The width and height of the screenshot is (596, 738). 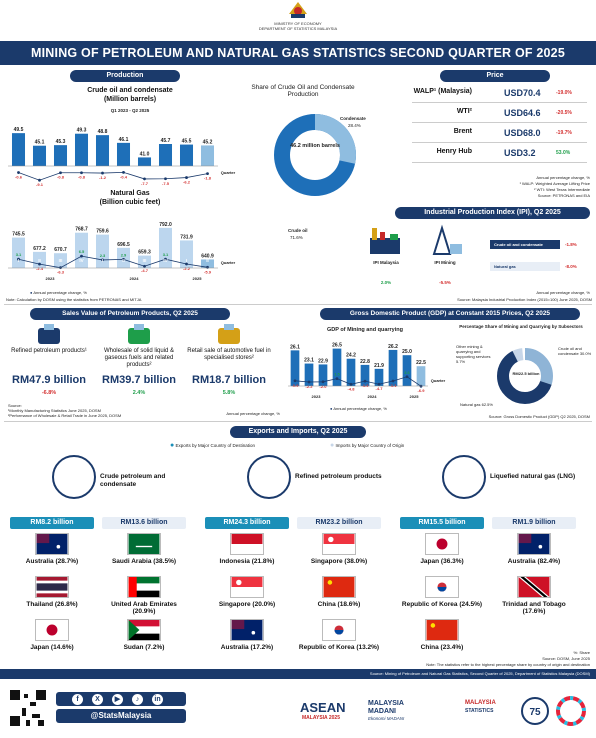 I want to click on price-note-2: ¹ WALP: Weighted Average Lifting Price, so click(x=554, y=183).